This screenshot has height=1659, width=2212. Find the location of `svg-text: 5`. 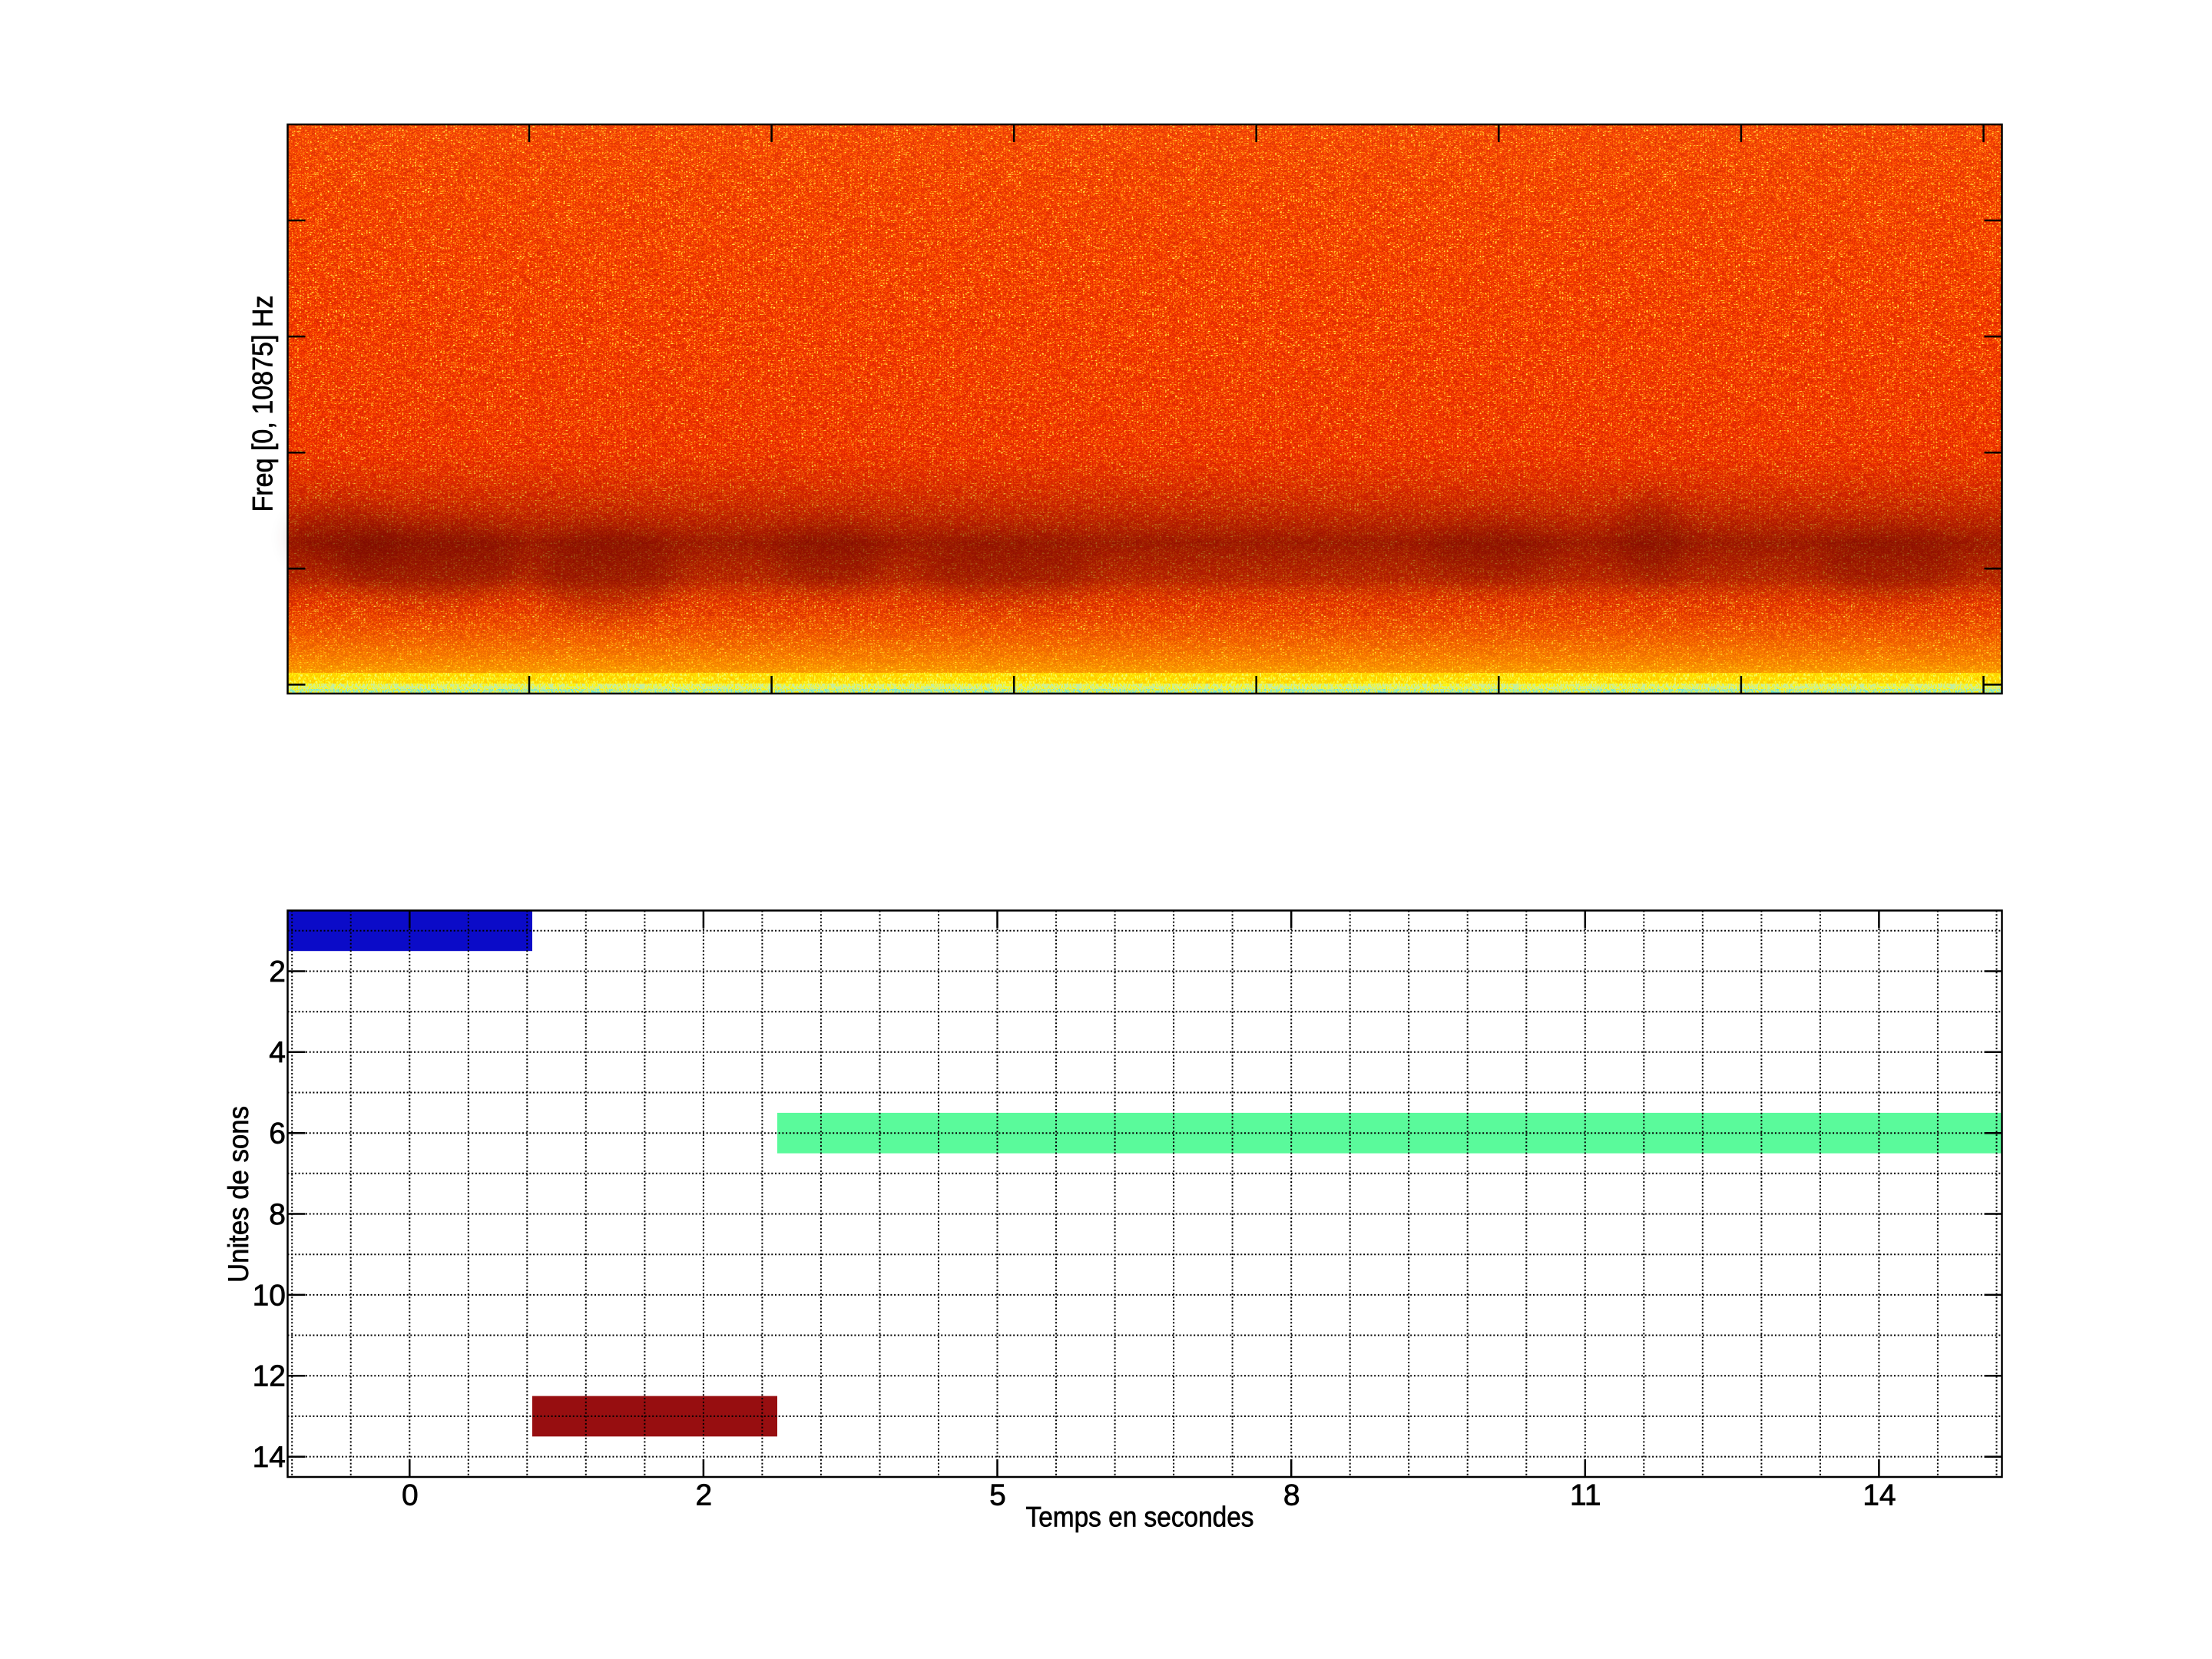

svg-text: 5 is located at coordinates (998, 1495).